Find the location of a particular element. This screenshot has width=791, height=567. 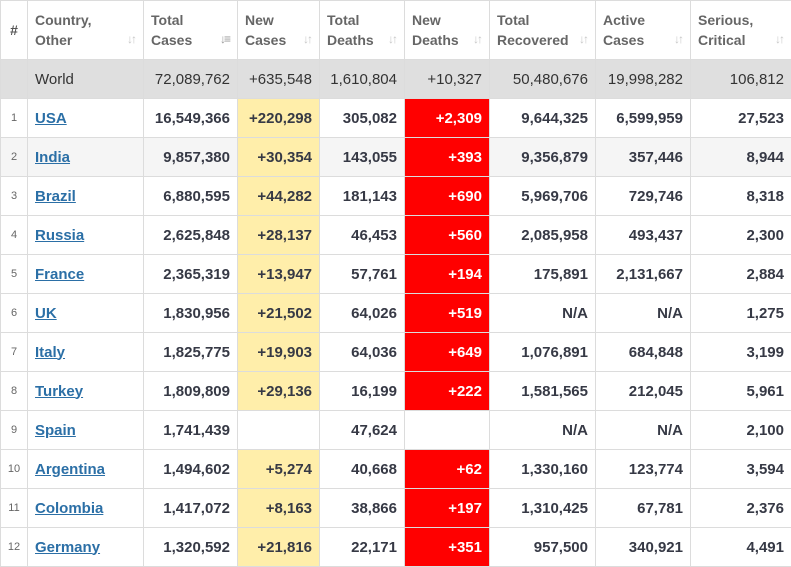

country-name: World is located at coordinates (86, 79).